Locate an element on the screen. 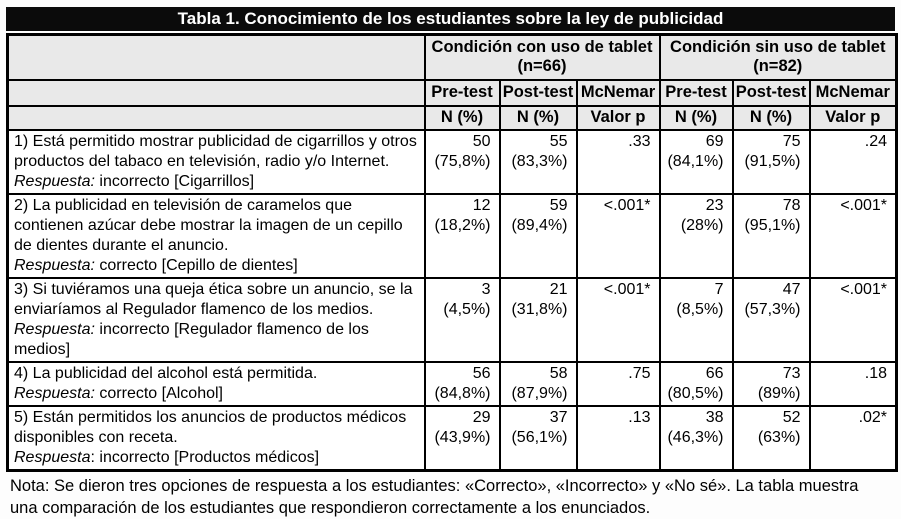  pct-value: (89%) is located at coordinates (779, 393).